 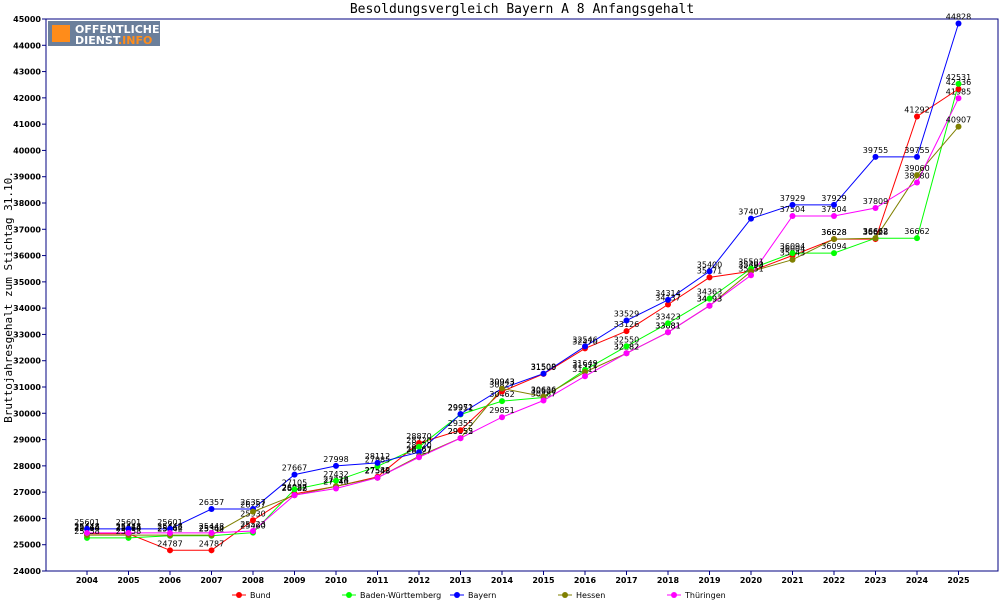 What do you see at coordinates (916, 168) in the screenshot?
I see `data-label: 39060` at bounding box center [916, 168].